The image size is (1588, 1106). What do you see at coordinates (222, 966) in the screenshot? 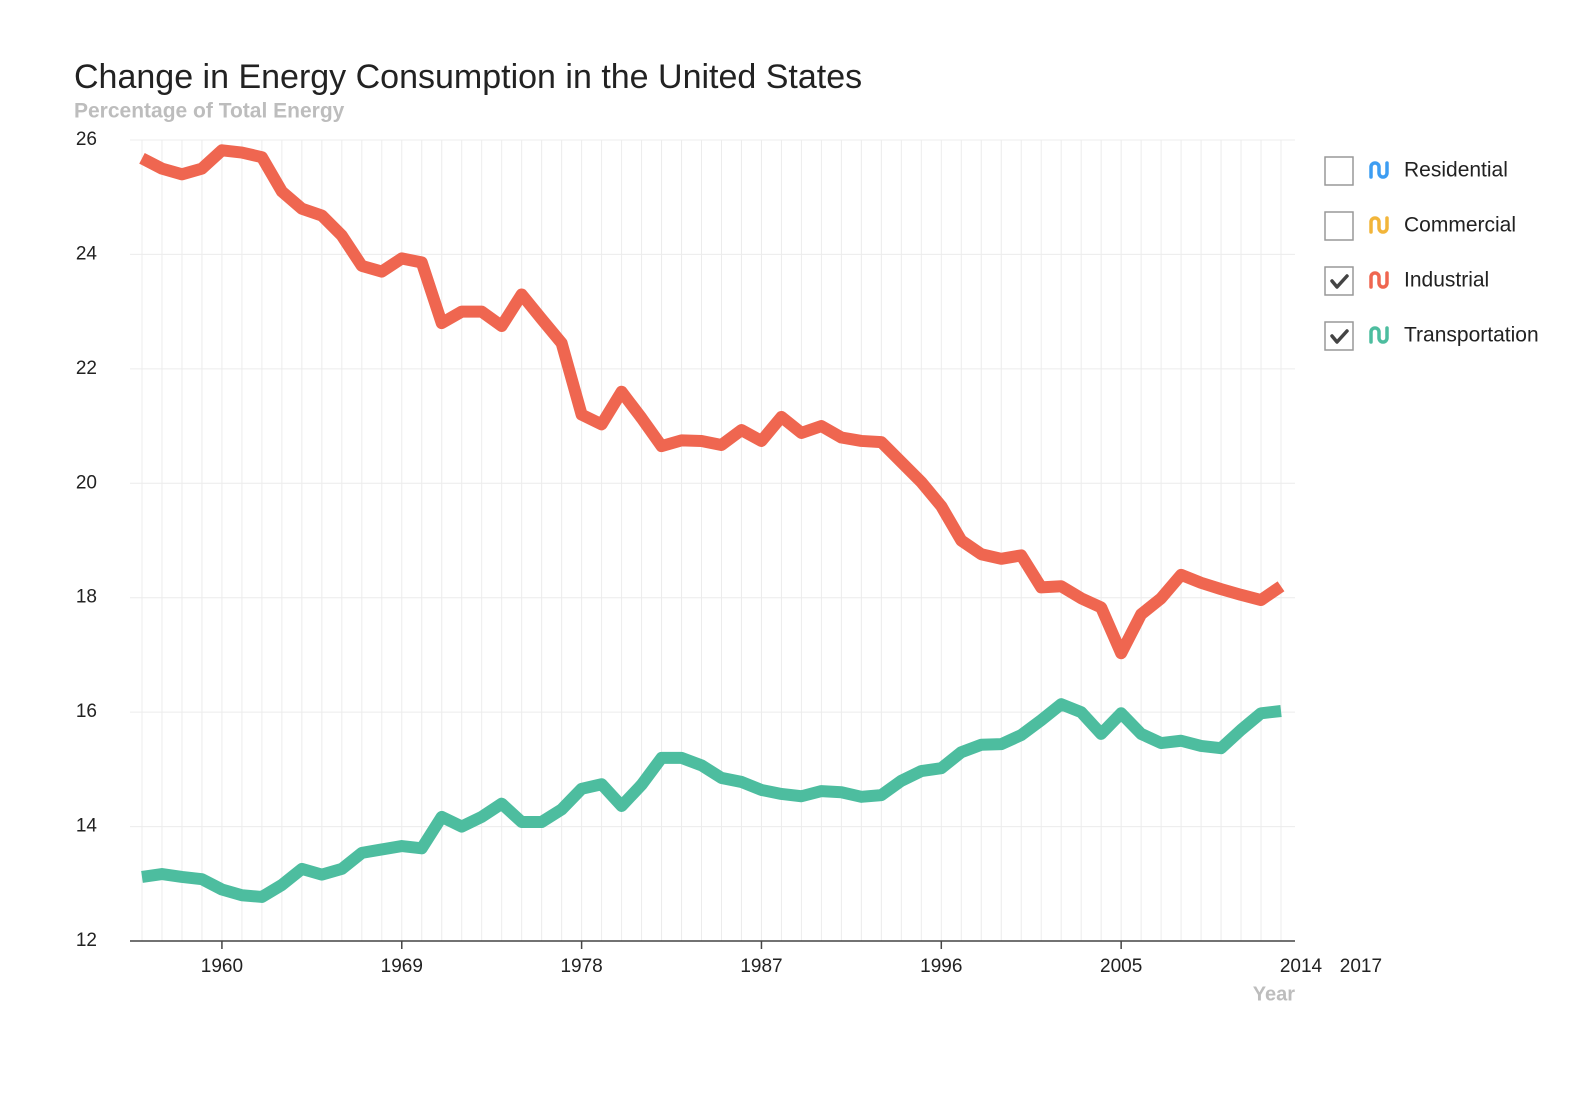
I see `x-tick-label: 1960` at bounding box center [222, 966].